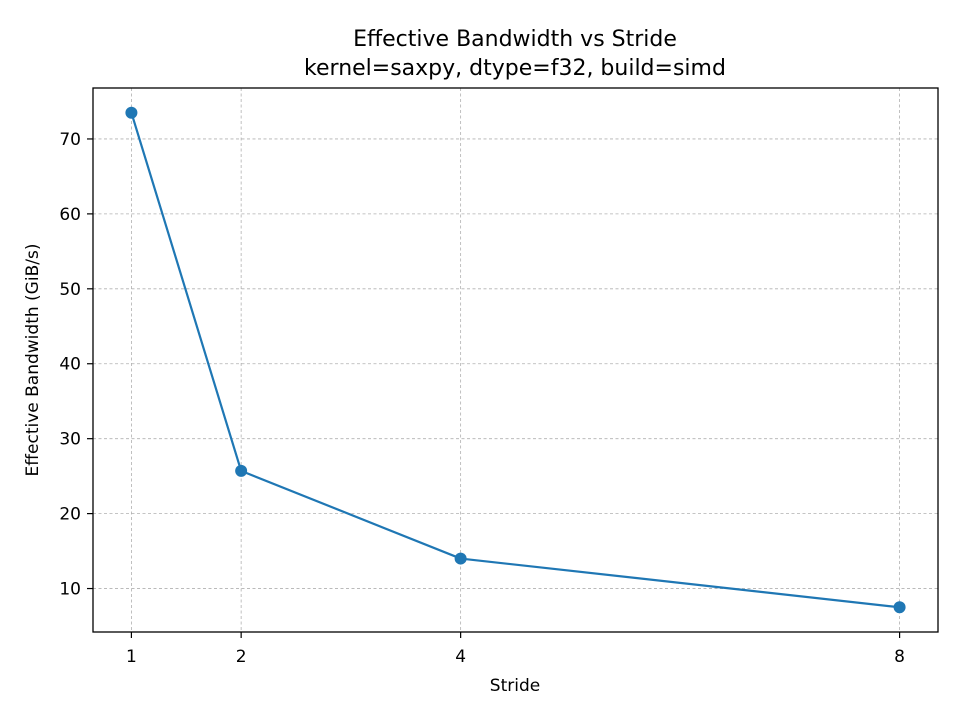 Image resolution: width=960 pixels, height=720 pixels. What do you see at coordinates (899, 657) in the screenshot?
I see `x-tick-label: 8` at bounding box center [899, 657].